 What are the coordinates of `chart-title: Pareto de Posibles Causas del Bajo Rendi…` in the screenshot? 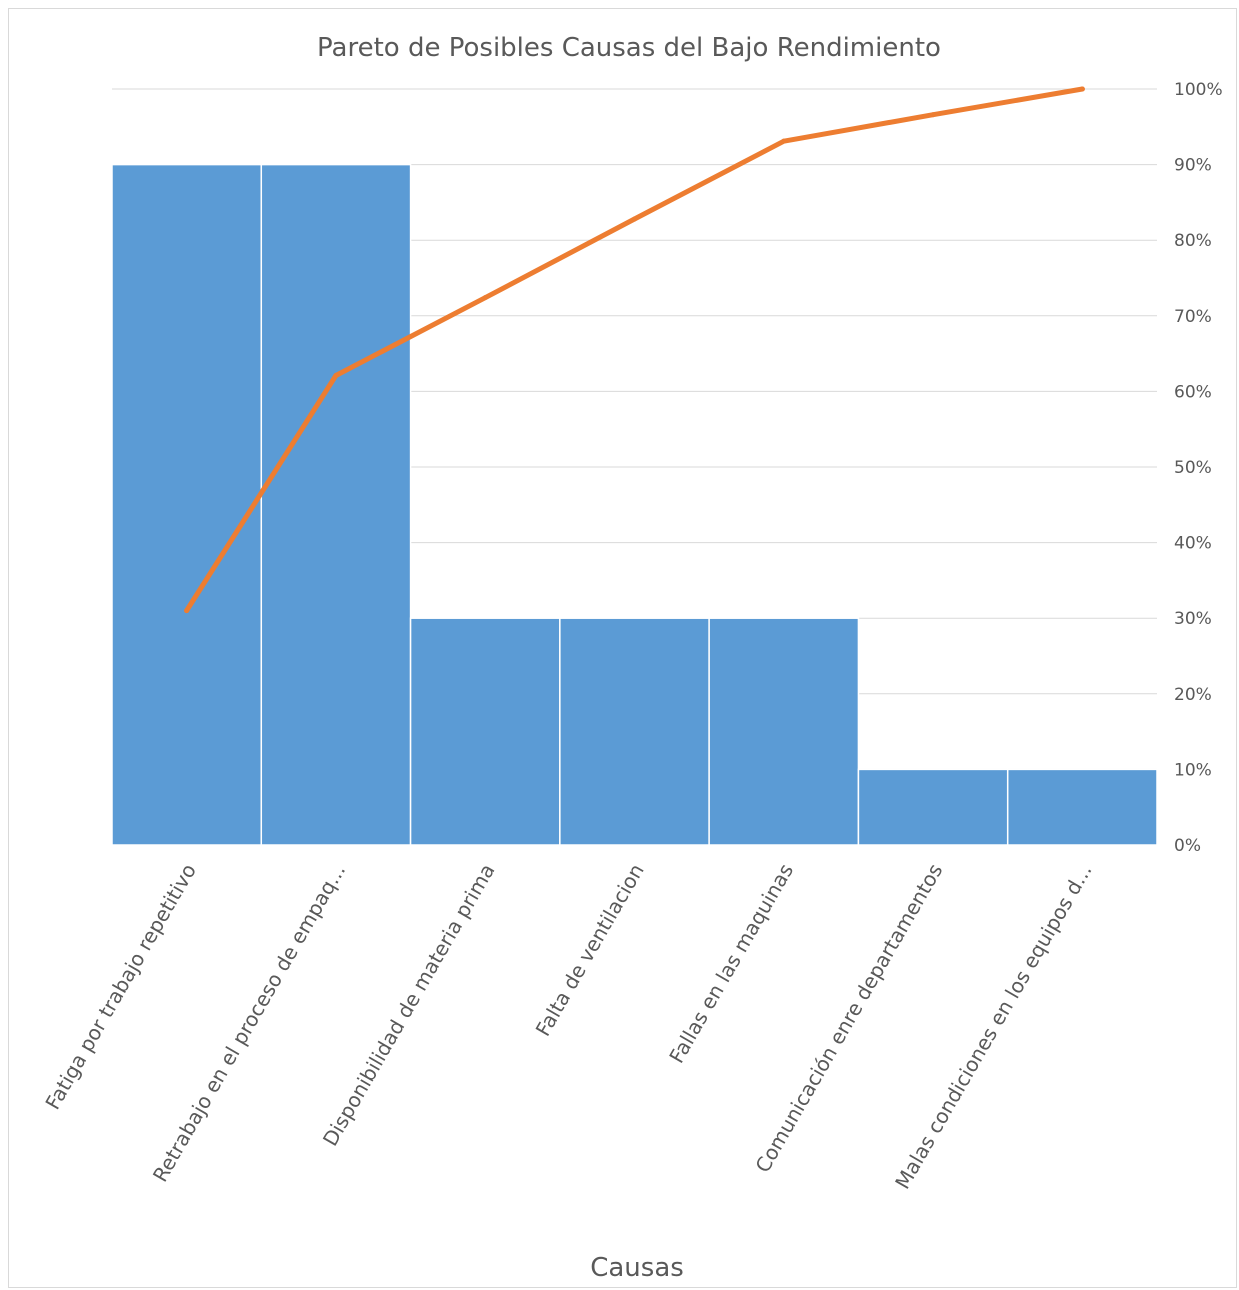 It's located at (629, 48).